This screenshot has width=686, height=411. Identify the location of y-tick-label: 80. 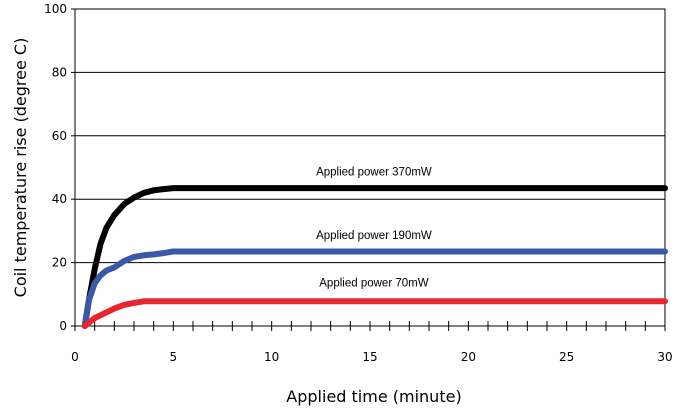
(59, 72).